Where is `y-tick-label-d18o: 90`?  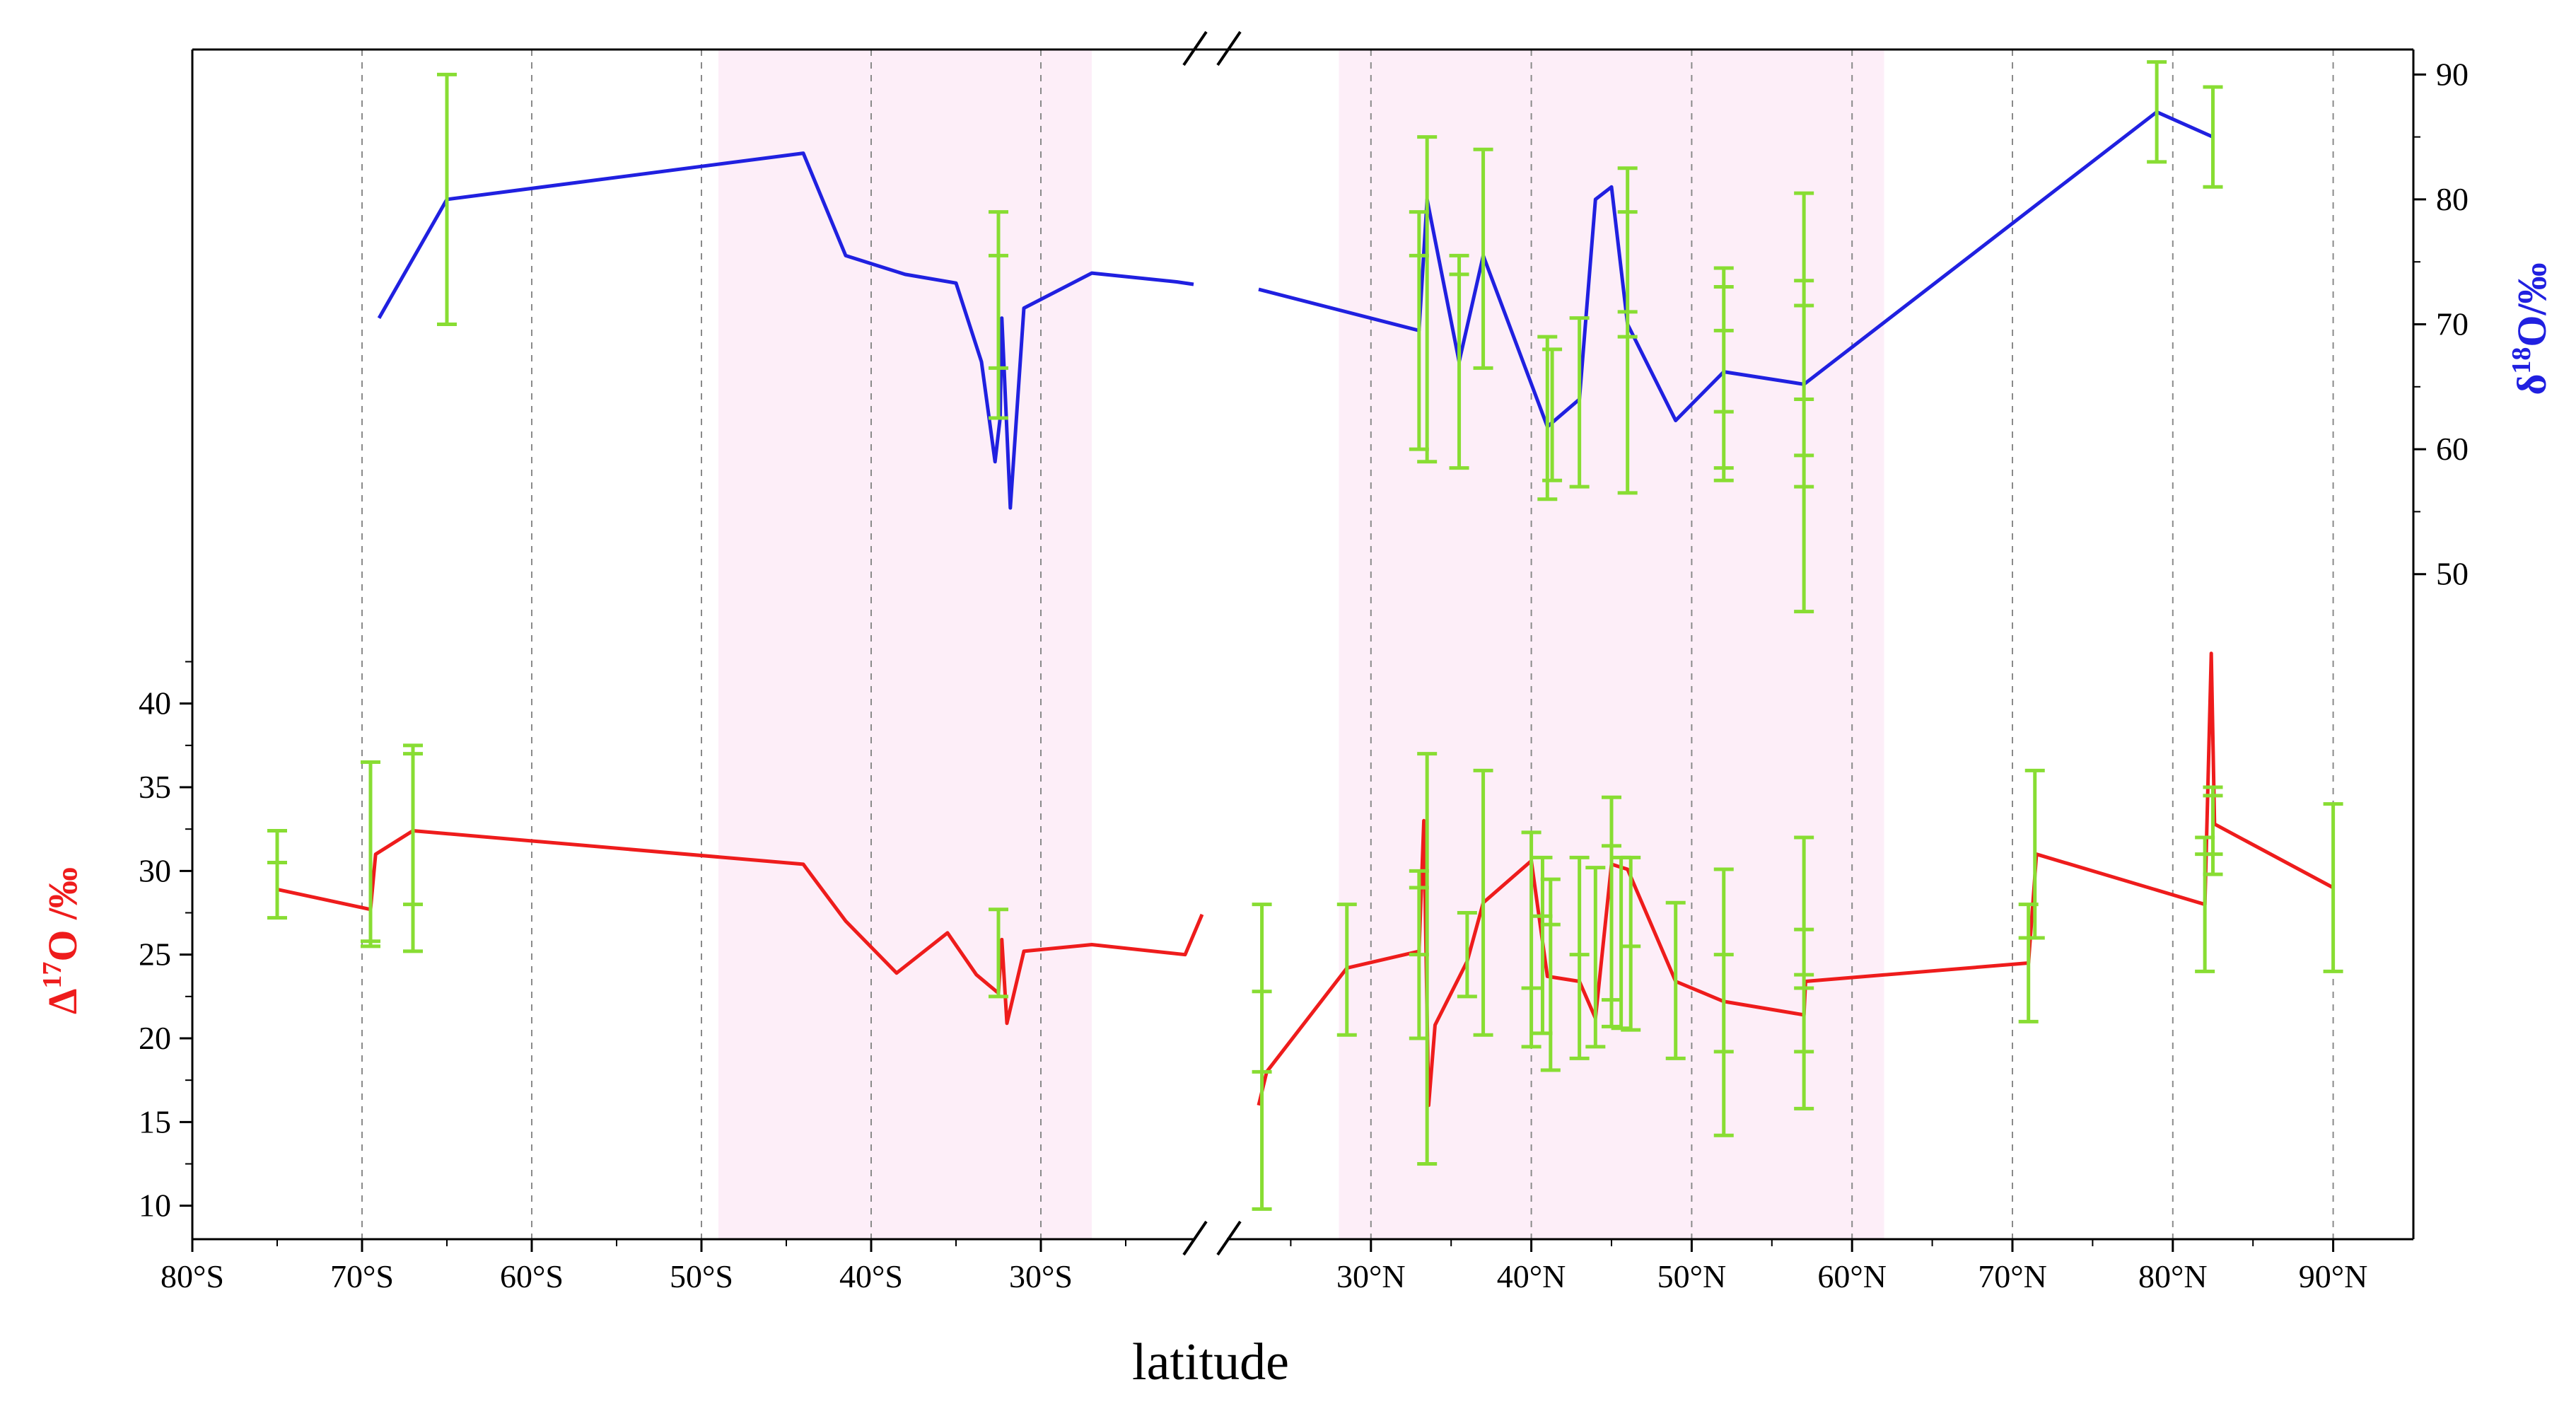
y-tick-label-d18o: 90 is located at coordinates (2452, 74).